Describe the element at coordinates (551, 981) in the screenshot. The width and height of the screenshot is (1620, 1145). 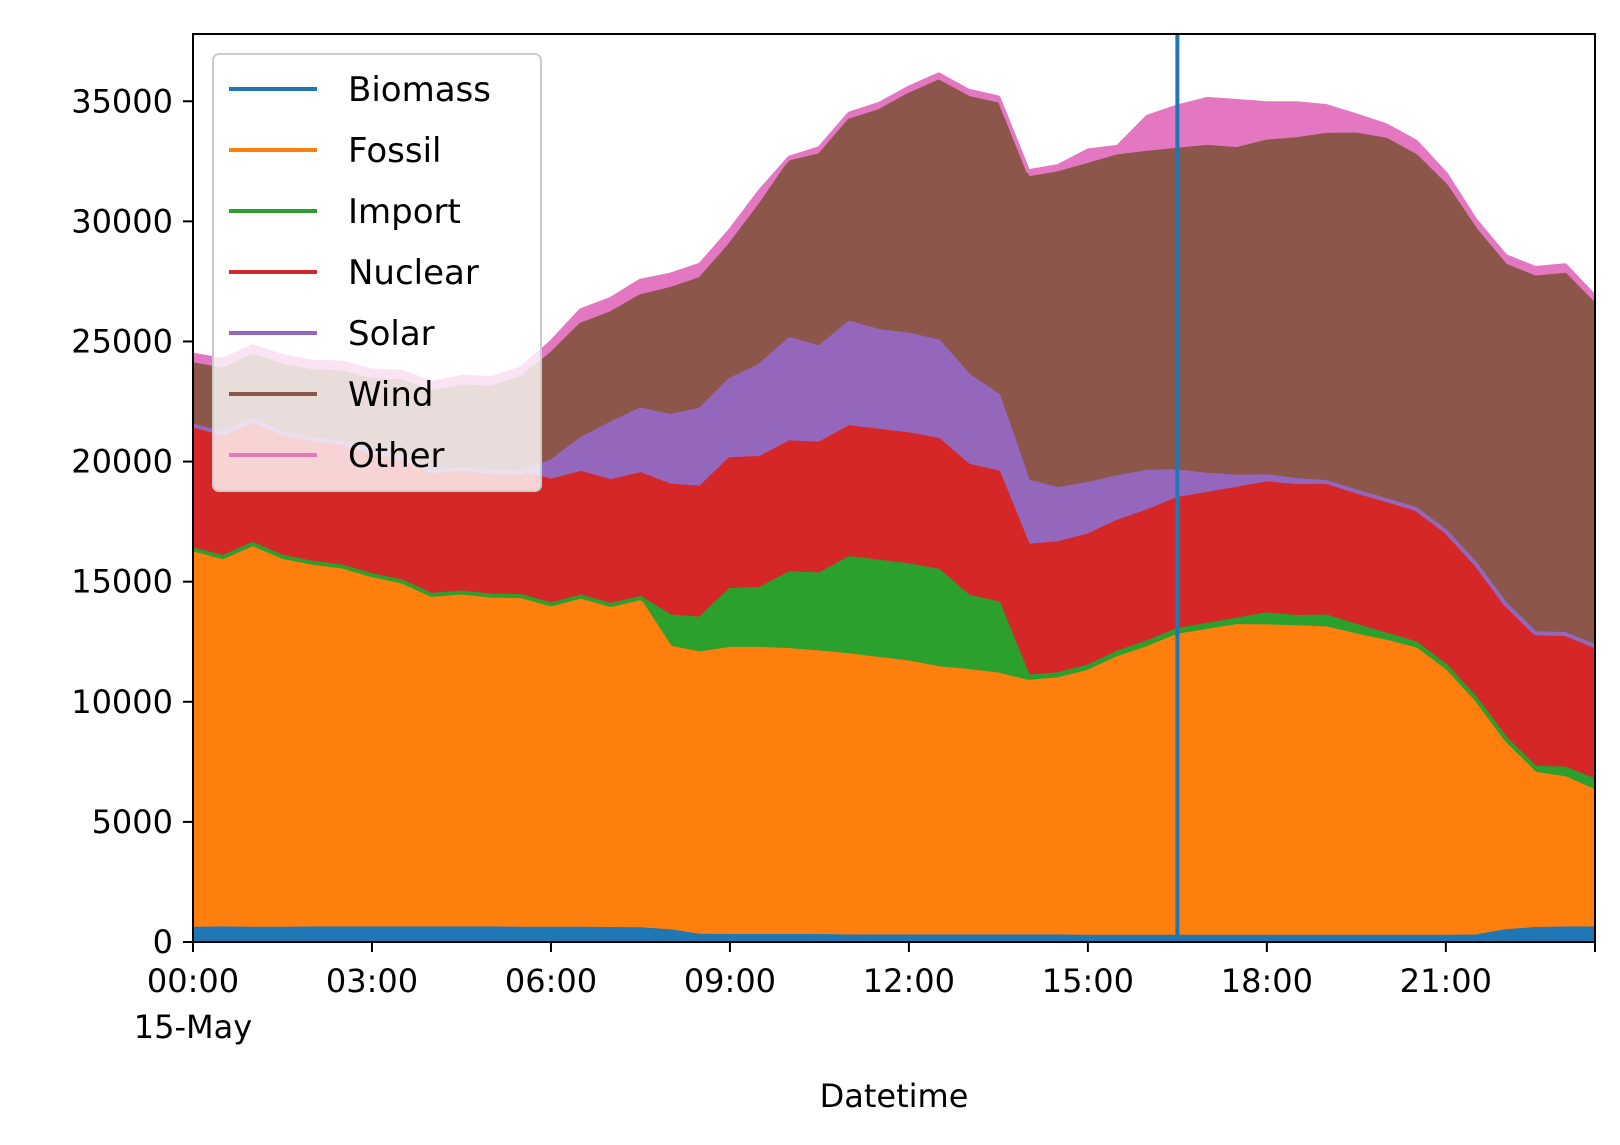
I see `x-tick-label: 06:00` at that location.